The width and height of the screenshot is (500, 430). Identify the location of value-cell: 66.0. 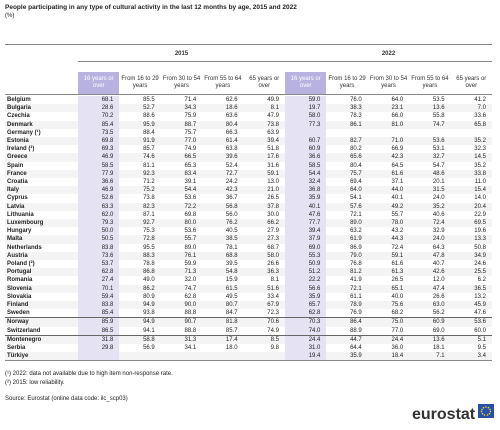
(397, 116).